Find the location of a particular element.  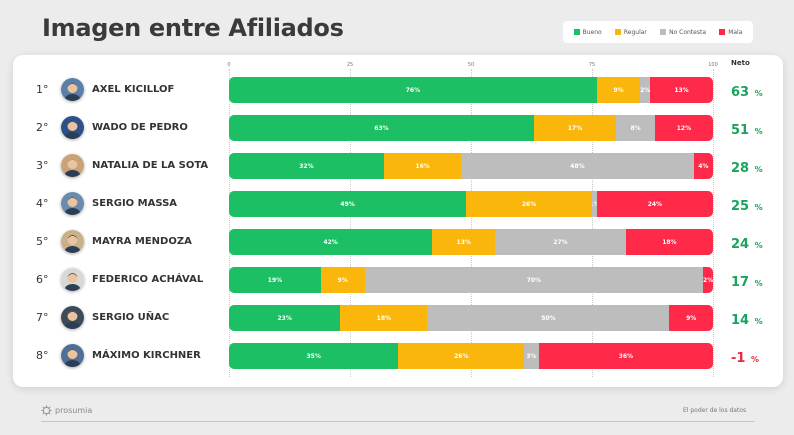

chart-row: 5° MAYRA MENDOZA 42% 13% 27% 18% 24 % is located at coordinates (397, 242).